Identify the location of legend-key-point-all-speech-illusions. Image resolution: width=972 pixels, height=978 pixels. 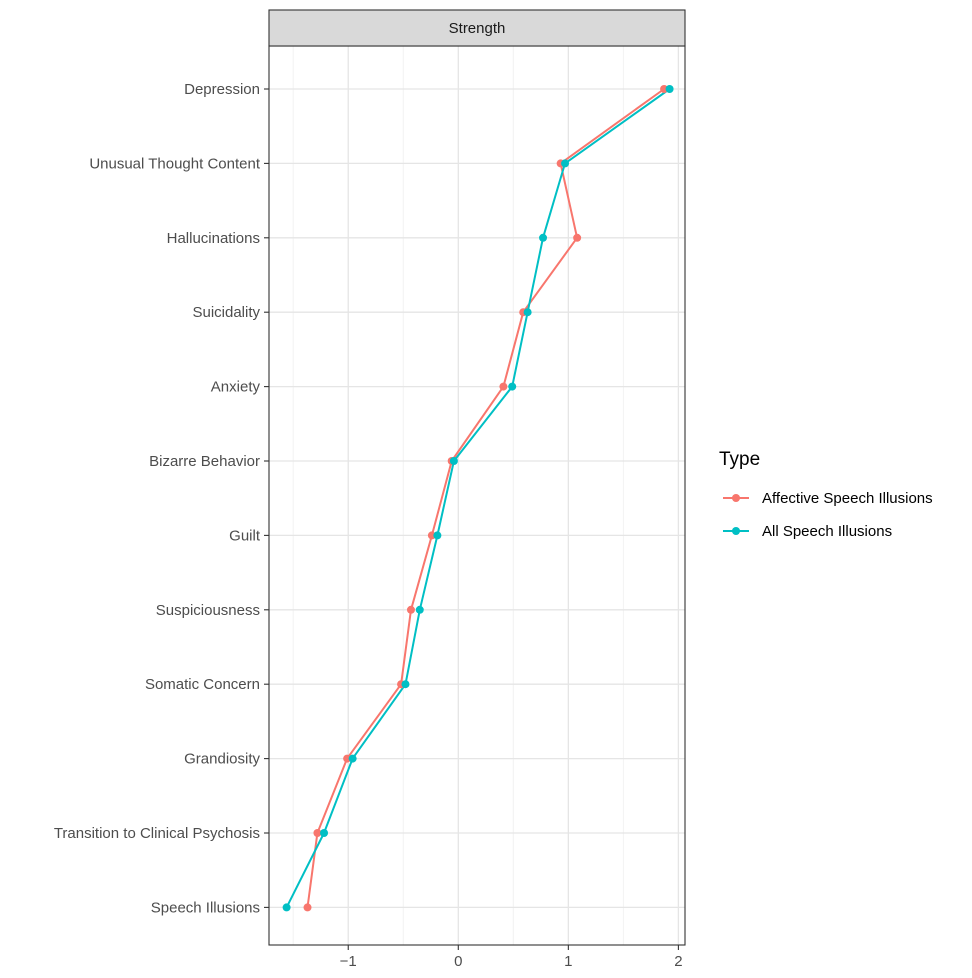
(736, 531).